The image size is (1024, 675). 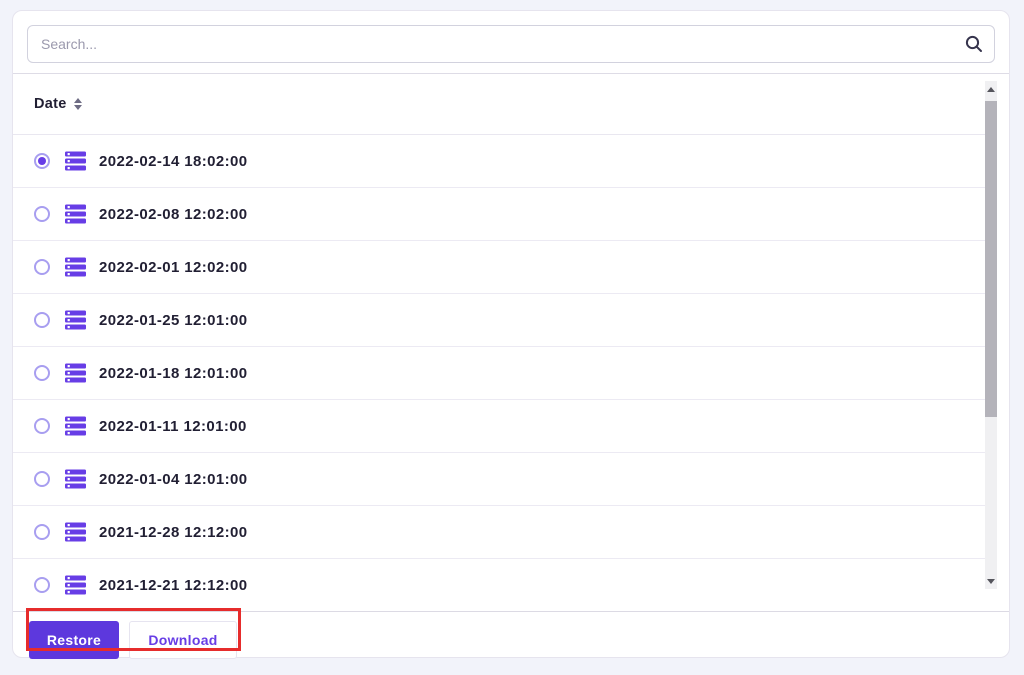 I want to click on row-date: 2022-01-11 12:01:00, so click(x=173, y=426).